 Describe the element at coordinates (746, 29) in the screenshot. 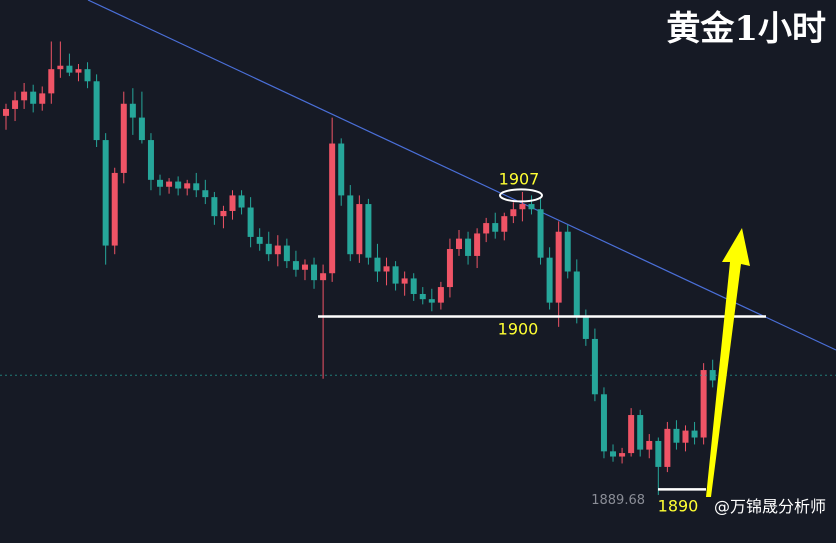

I see `chart-title: 黄金1小时` at that location.